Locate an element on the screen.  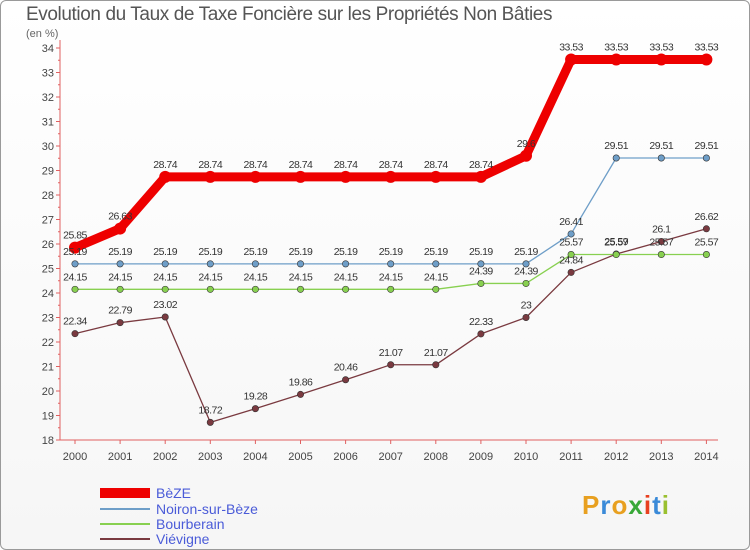
logo-letter: i is located at coordinates (665, 505).